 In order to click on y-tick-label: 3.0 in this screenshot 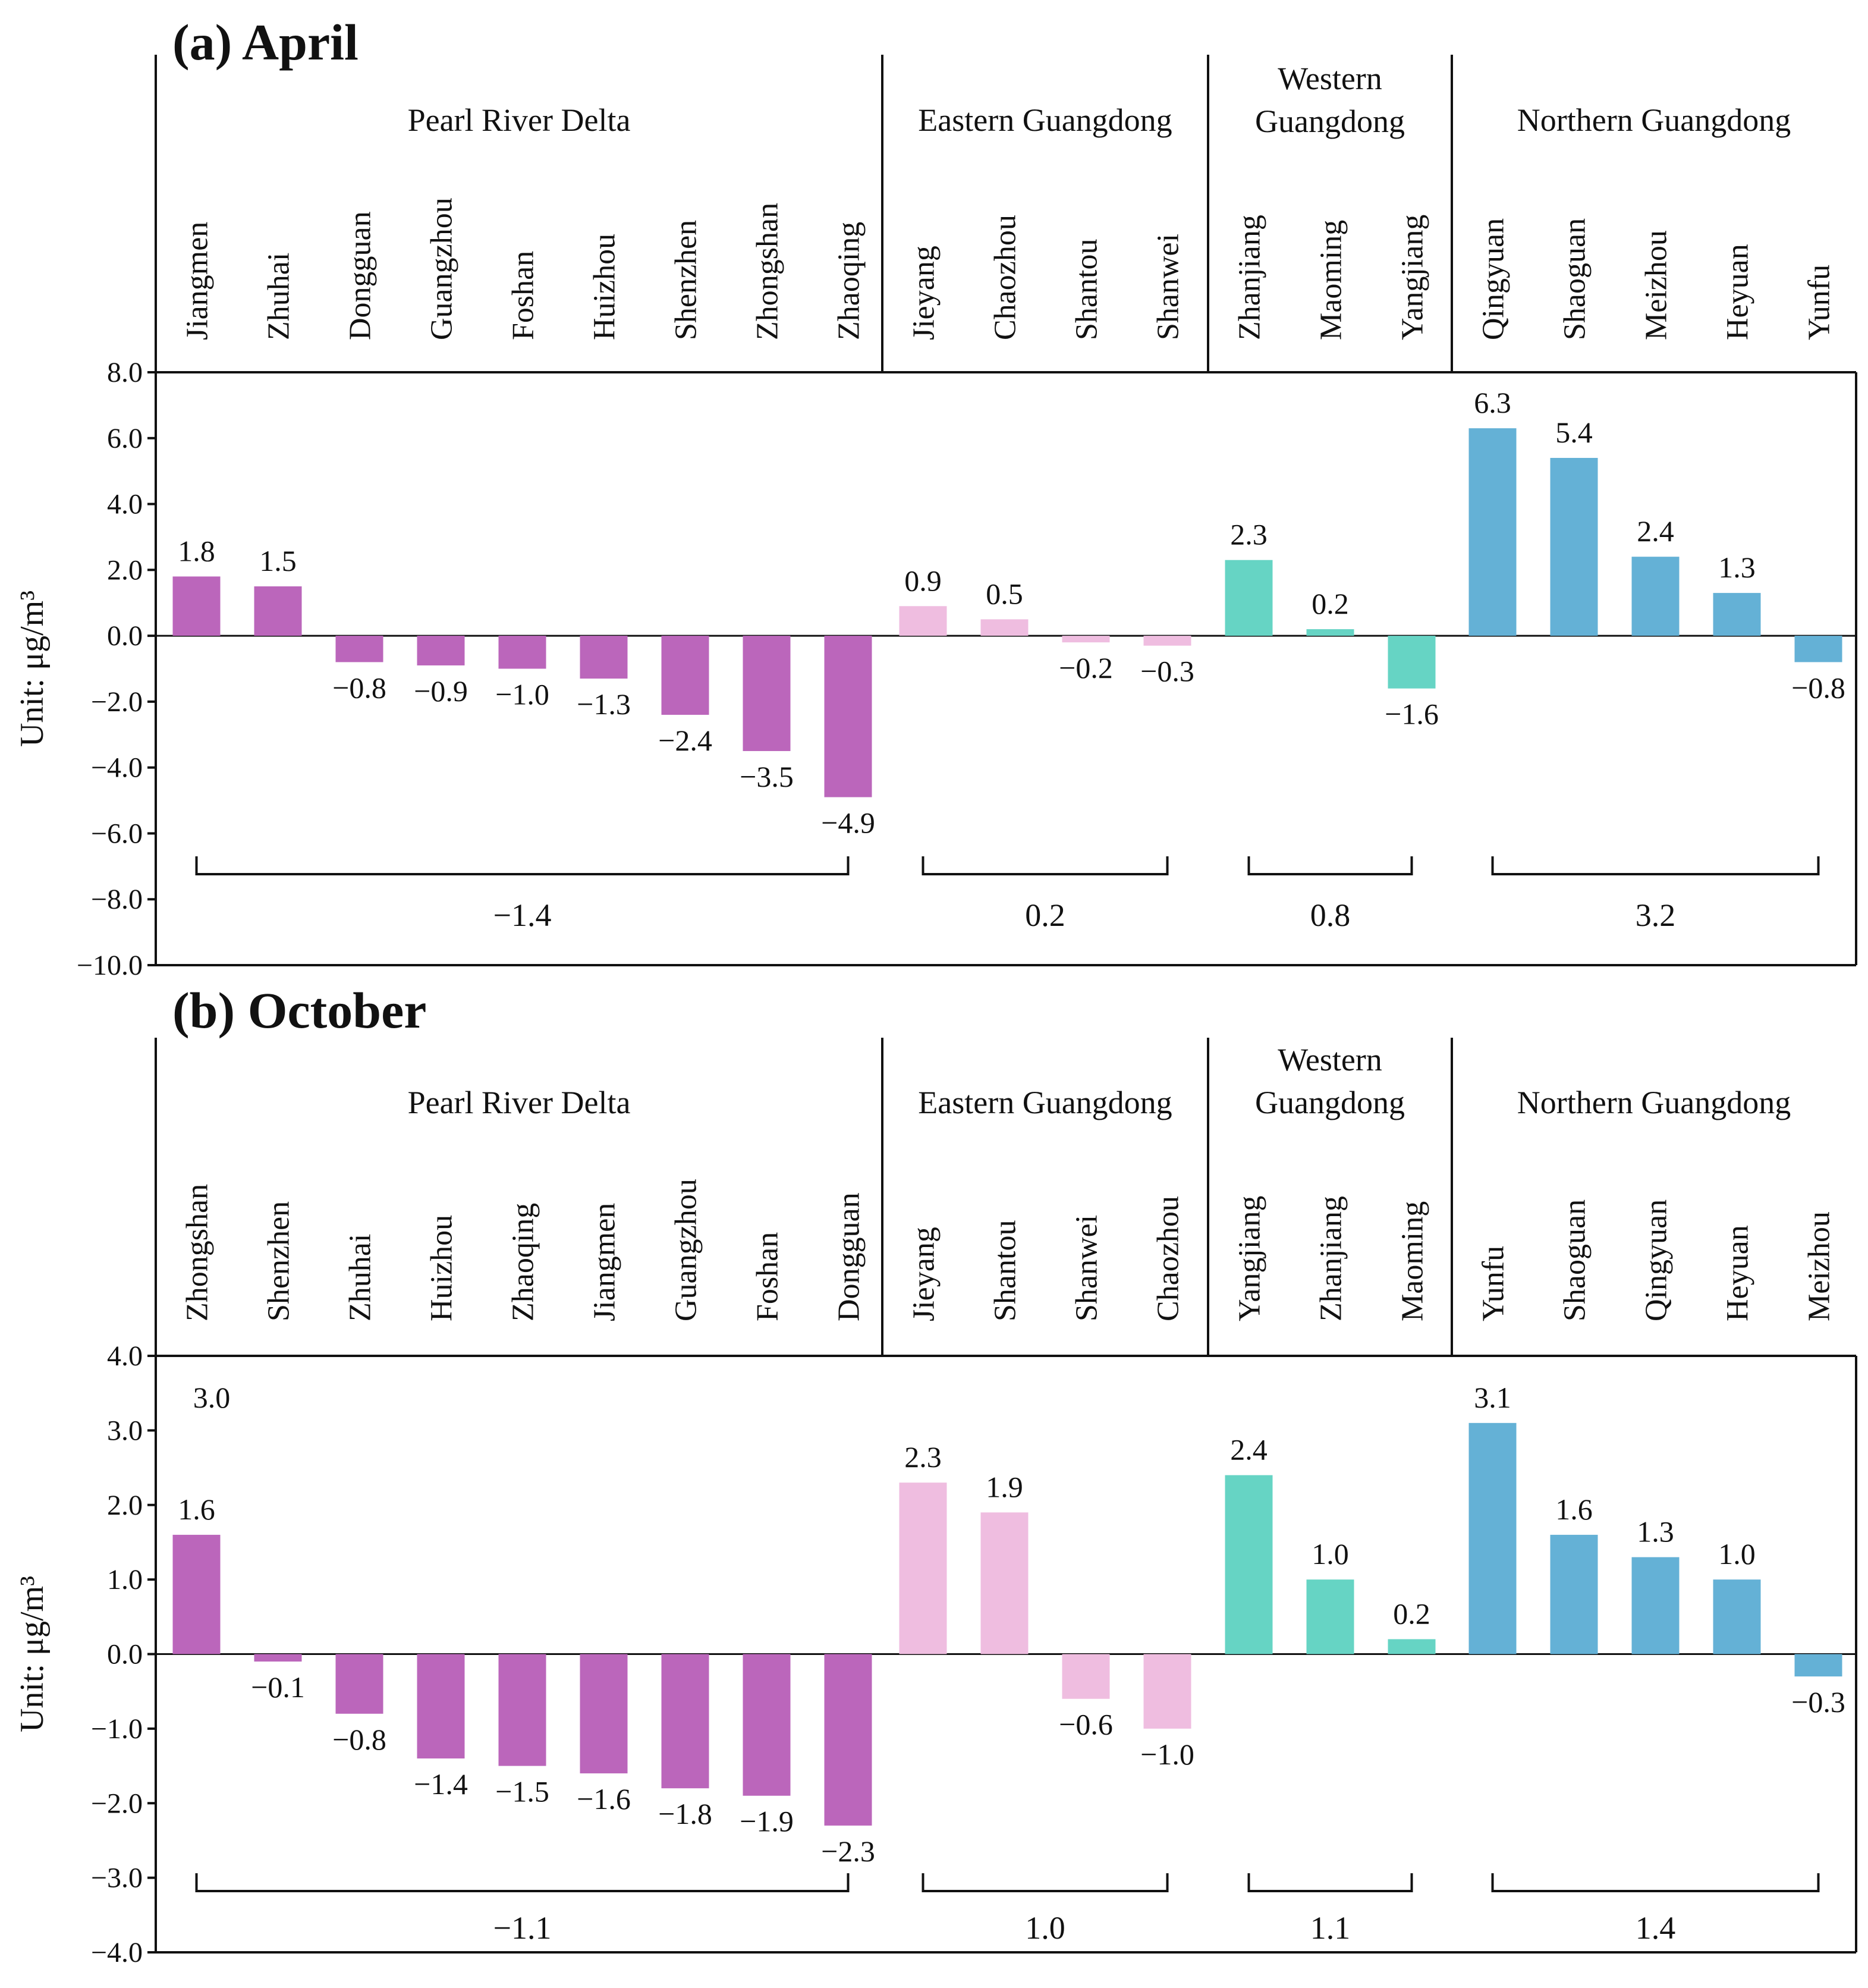, I will do `click(125, 1430)`.